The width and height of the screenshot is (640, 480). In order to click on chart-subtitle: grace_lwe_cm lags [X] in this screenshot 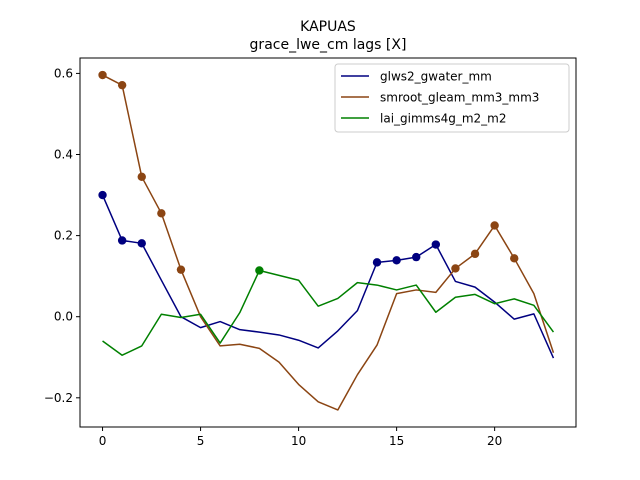, I will do `click(328, 45)`.